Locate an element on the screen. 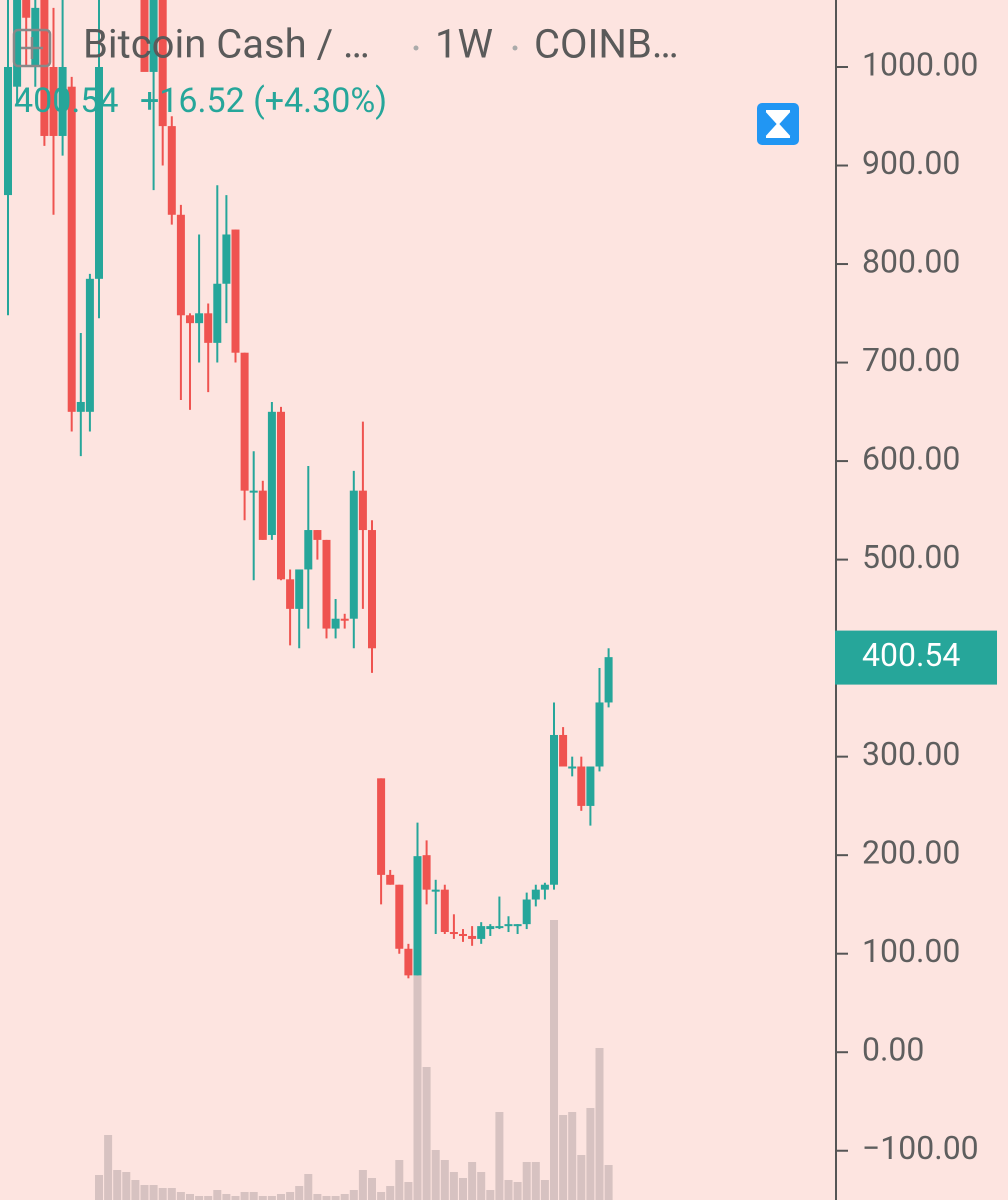 Image resolution: width=1008 pixels, height=1200 pixels. interval: 1W is located at coordinates (464, 44).